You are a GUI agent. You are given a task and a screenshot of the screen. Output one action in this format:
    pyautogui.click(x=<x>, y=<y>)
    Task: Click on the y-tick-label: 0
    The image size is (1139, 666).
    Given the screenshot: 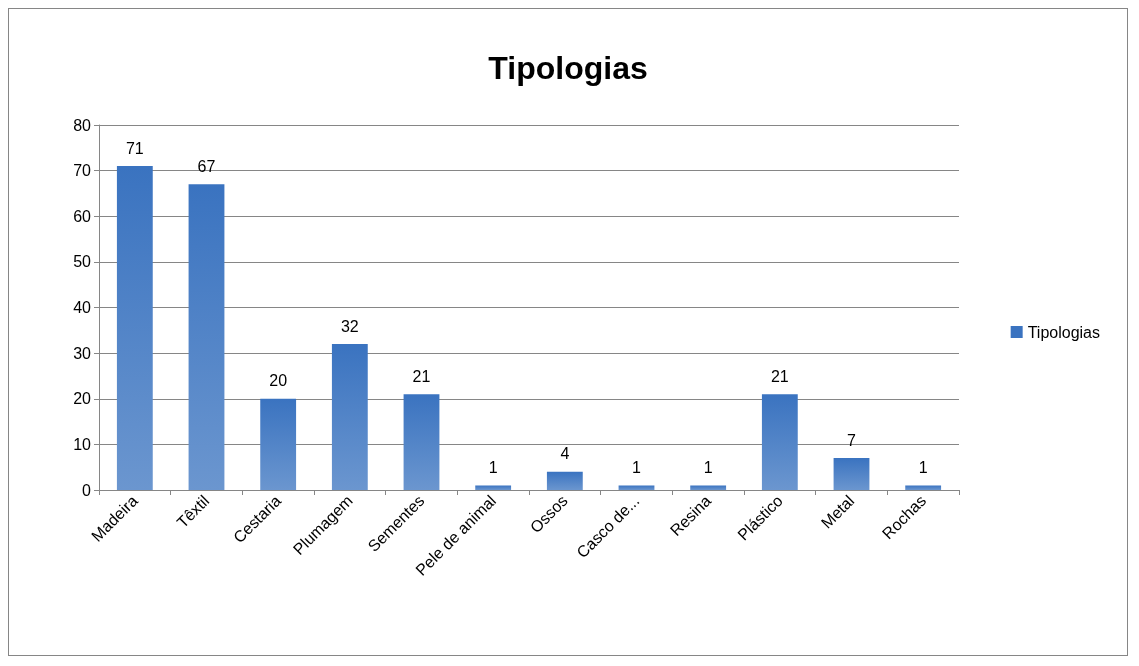 What is the action you would take?
    pyautogui.click(x=87, y=490)
    